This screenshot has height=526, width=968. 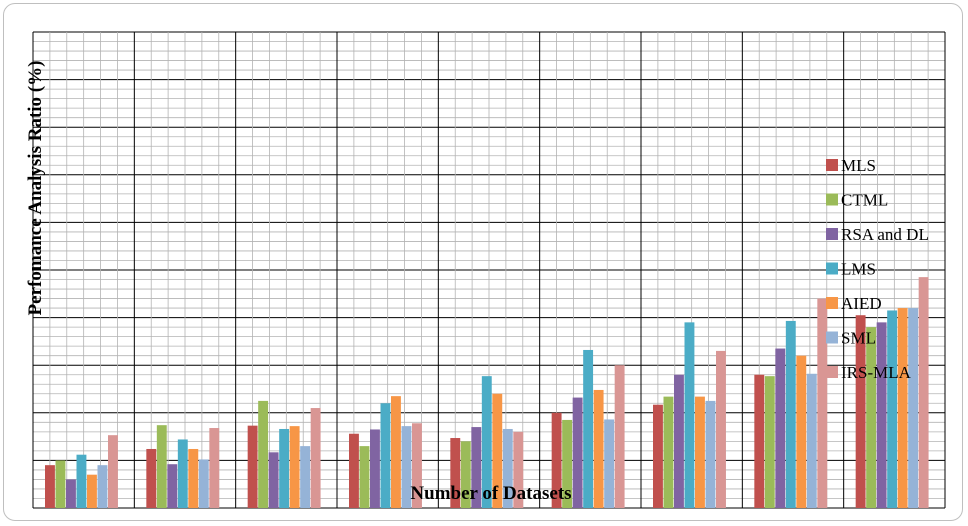 I want to click on x-axis-title: Number of Datasets, so click(x=490, y=493).